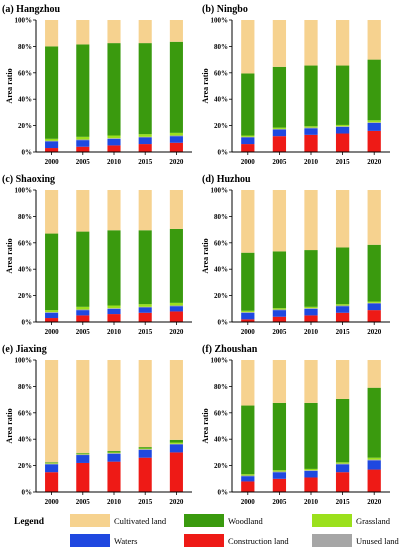 This screenshot has width=401, height=550. I want to click on panel-title: (b) Ningbo, so click(225, 9).